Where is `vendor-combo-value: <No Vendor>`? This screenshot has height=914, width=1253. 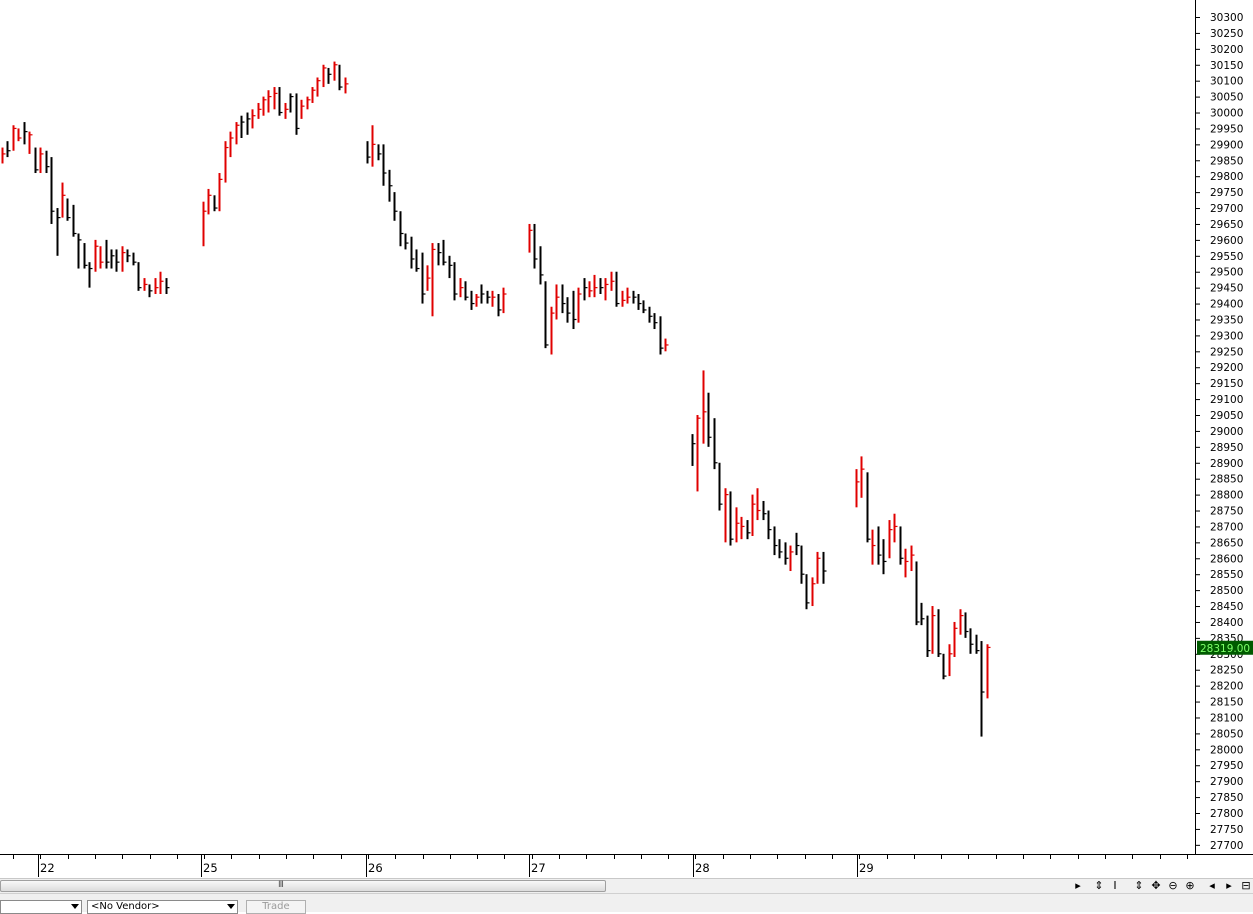
vendor-combo-value: <No Vendor> is located at coordinates (125, 906).